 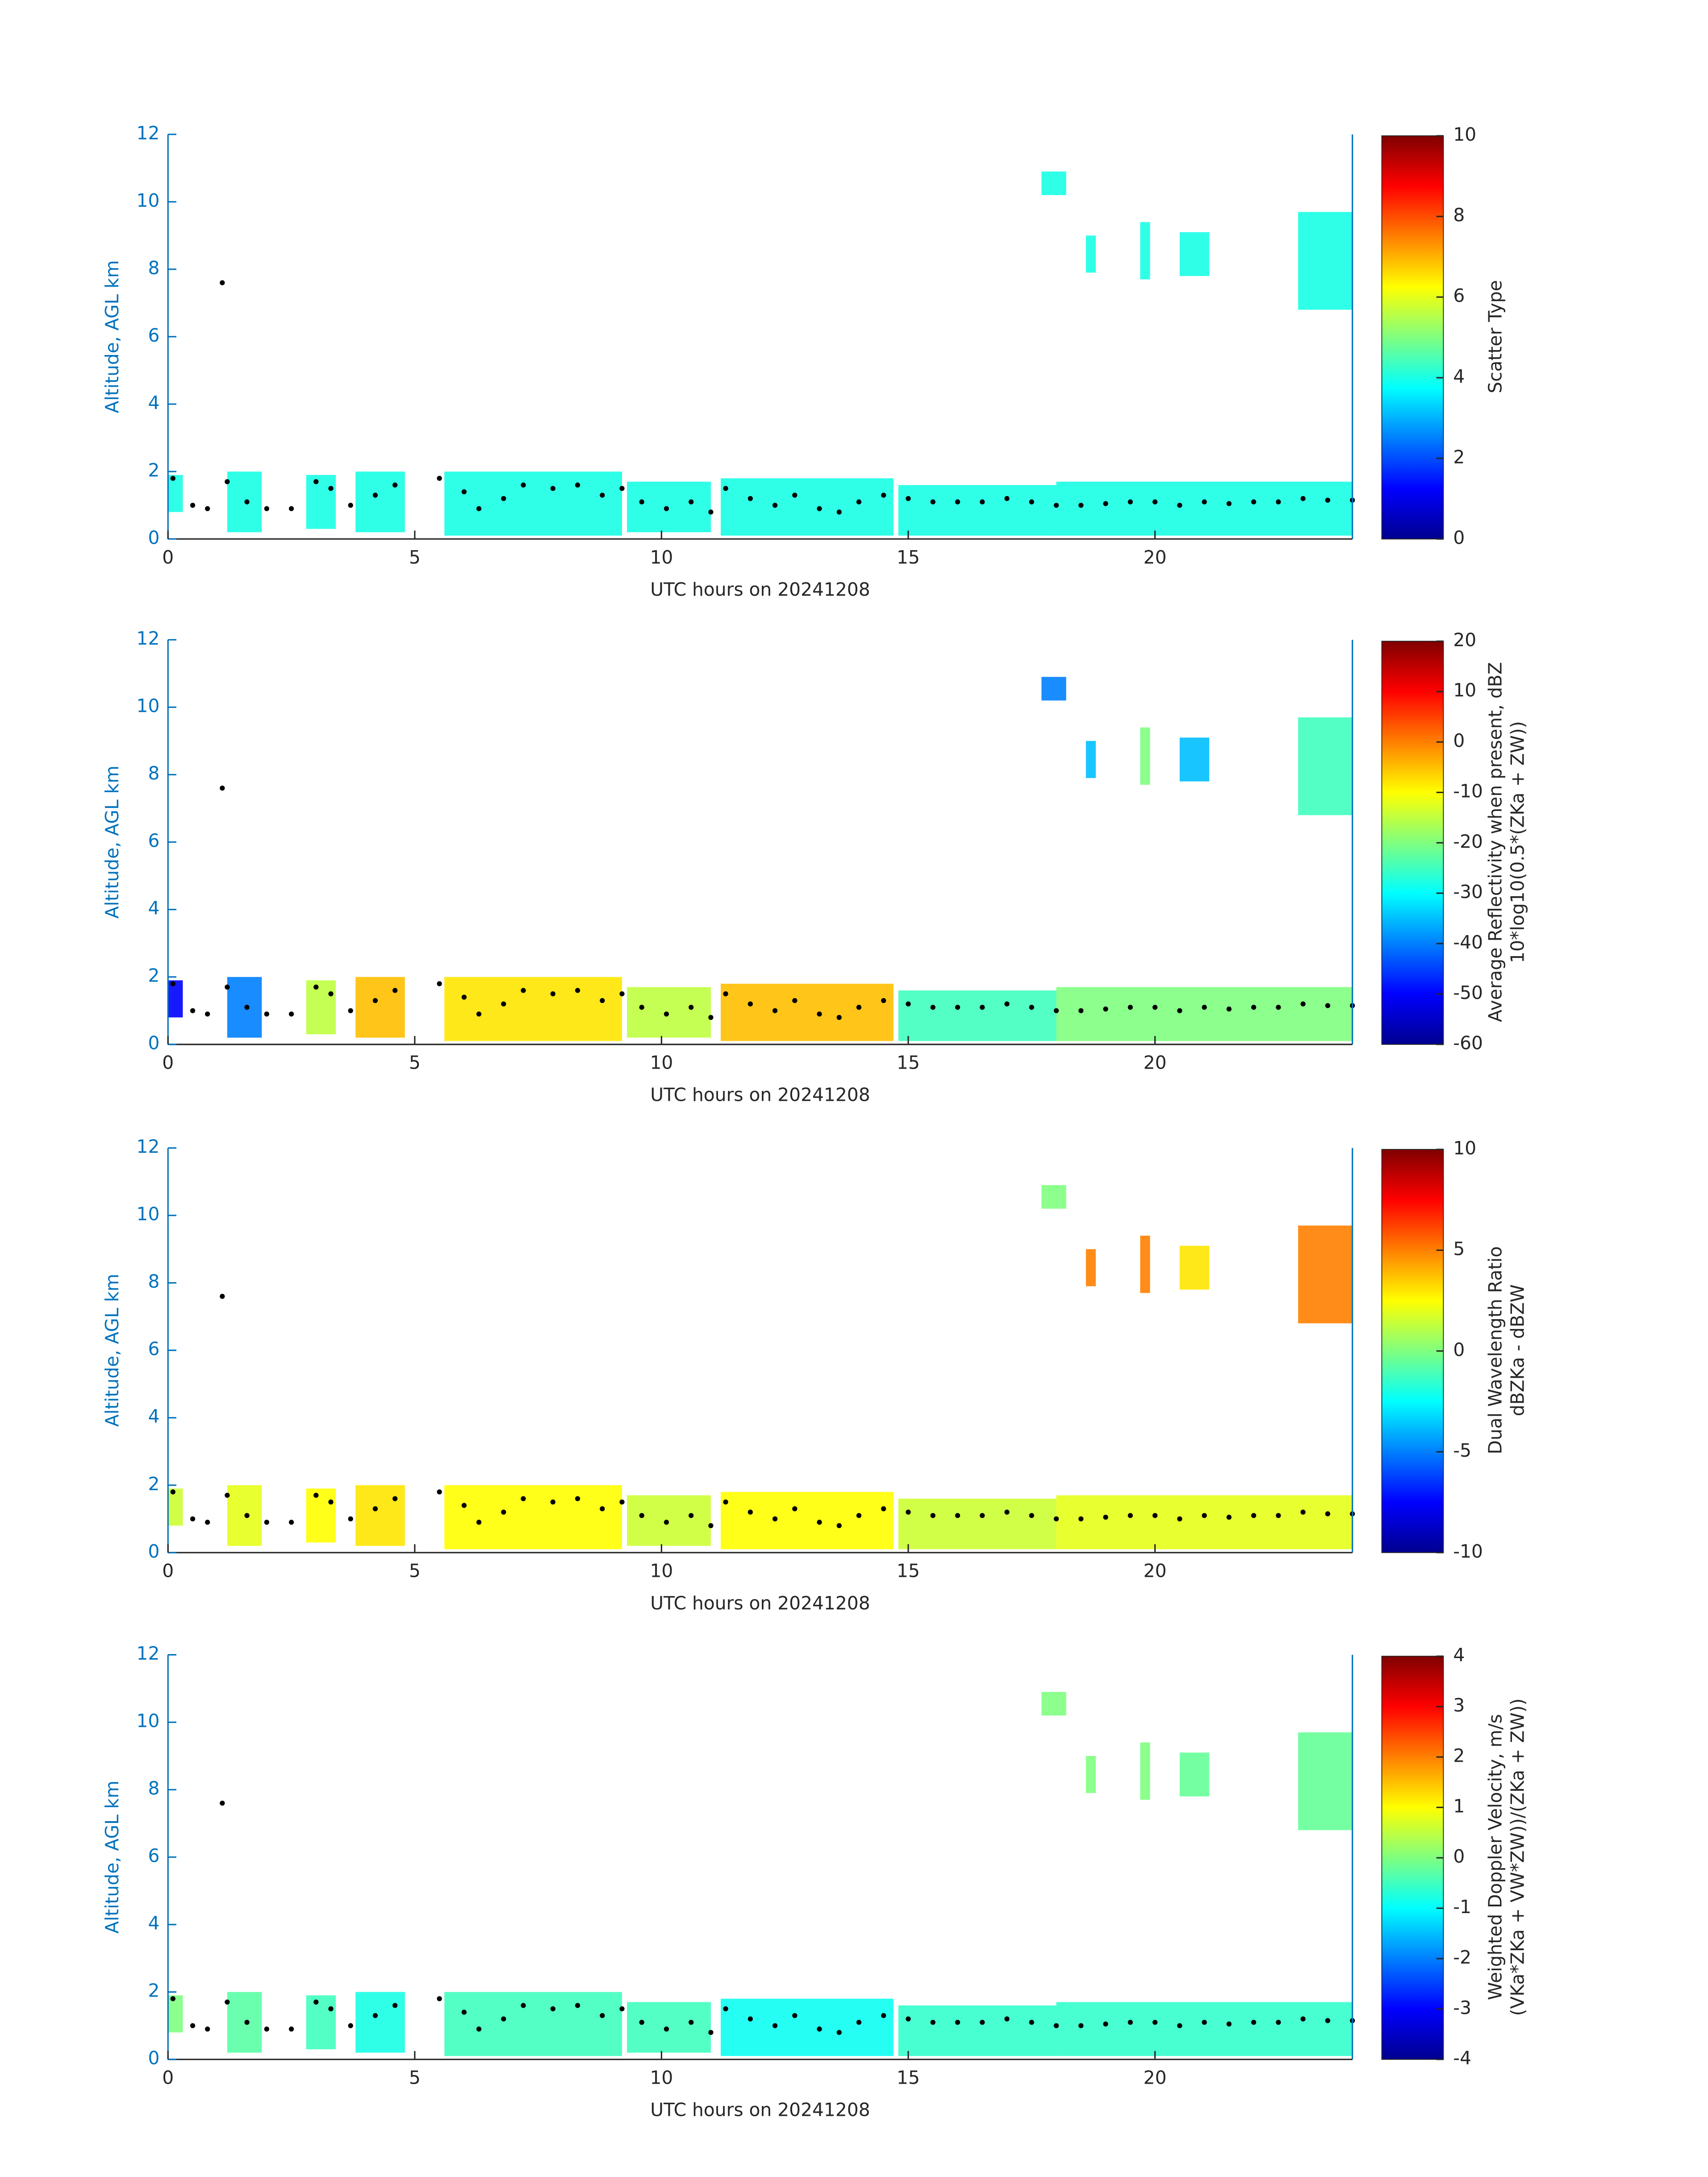 I want to click on colorbar-tick-label: 2, so click(x=1459, y=1755).